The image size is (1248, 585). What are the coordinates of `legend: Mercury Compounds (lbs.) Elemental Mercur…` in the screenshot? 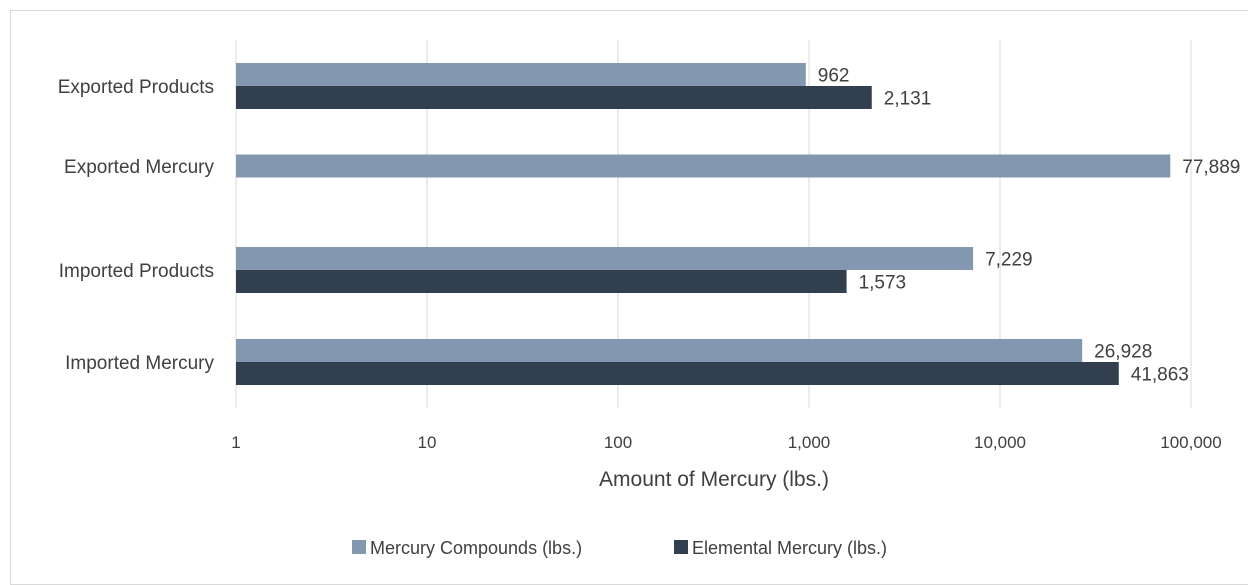 It's located at (619, 548).